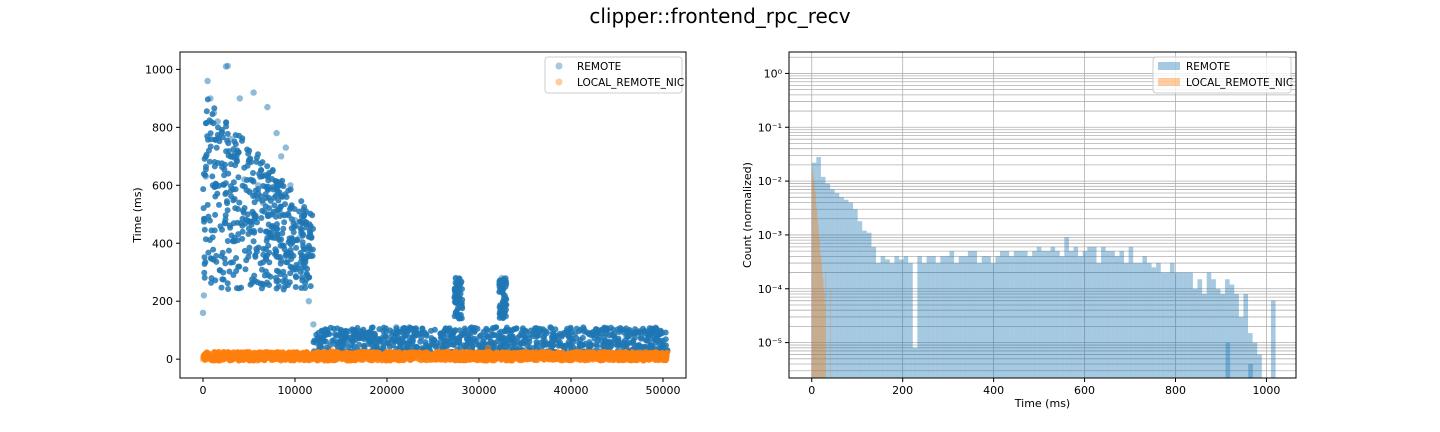 This screenshot has width=1440, height=432. Describe the element at coordinates (1175, 390) in the screenshot. I see `x-tick-label: 800` at that location.